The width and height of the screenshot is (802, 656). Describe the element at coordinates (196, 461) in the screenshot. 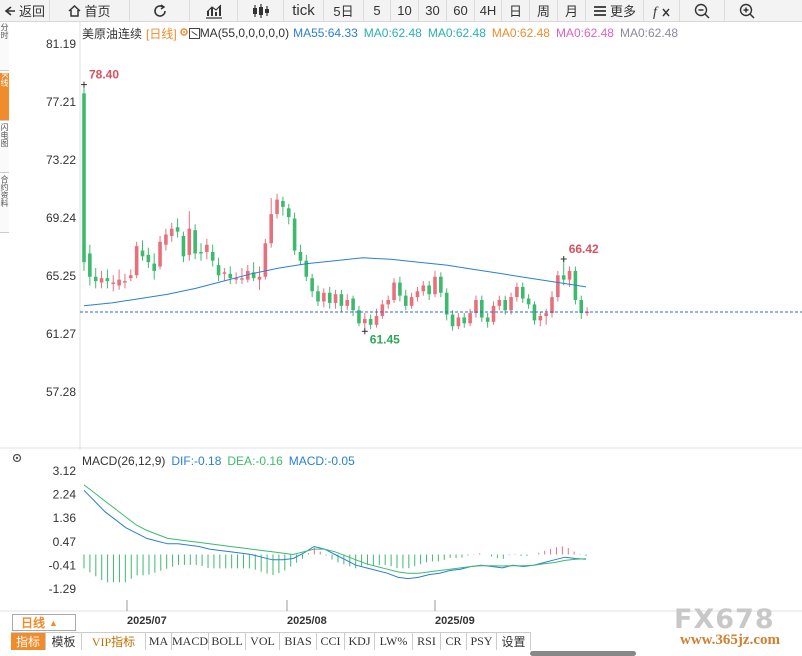

I see `dif-value: DIF:-0.18` at that location.